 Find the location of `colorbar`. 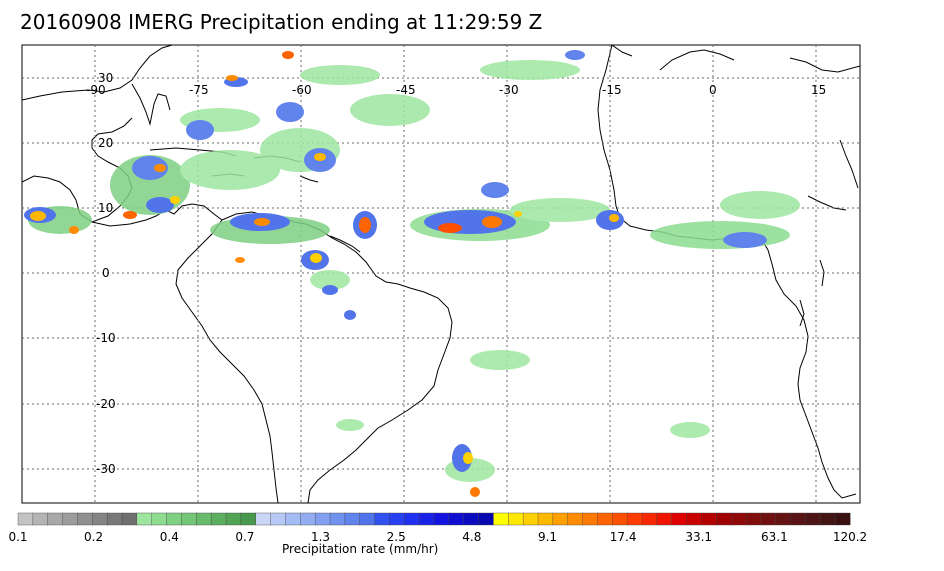

colorbar is located at coordinates (434, 519).